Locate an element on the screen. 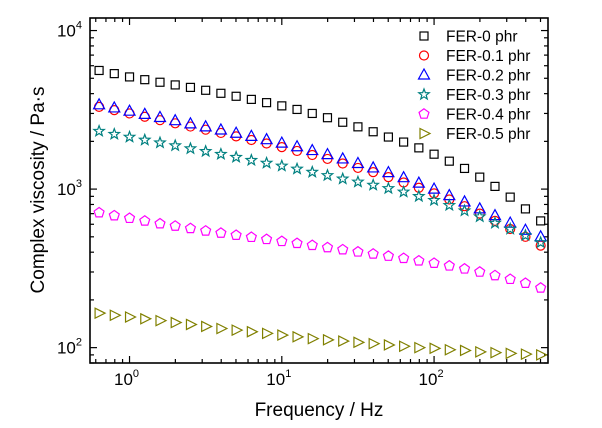 The width and height of the screenshot is (602, 428). legend-label: FER-0 phr is located at coordinates (482, 37).